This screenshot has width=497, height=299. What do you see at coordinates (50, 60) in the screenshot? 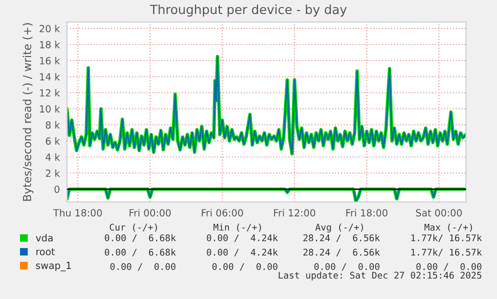
I see `y-tick-label: 16 k` at bounding box center [50, 60].